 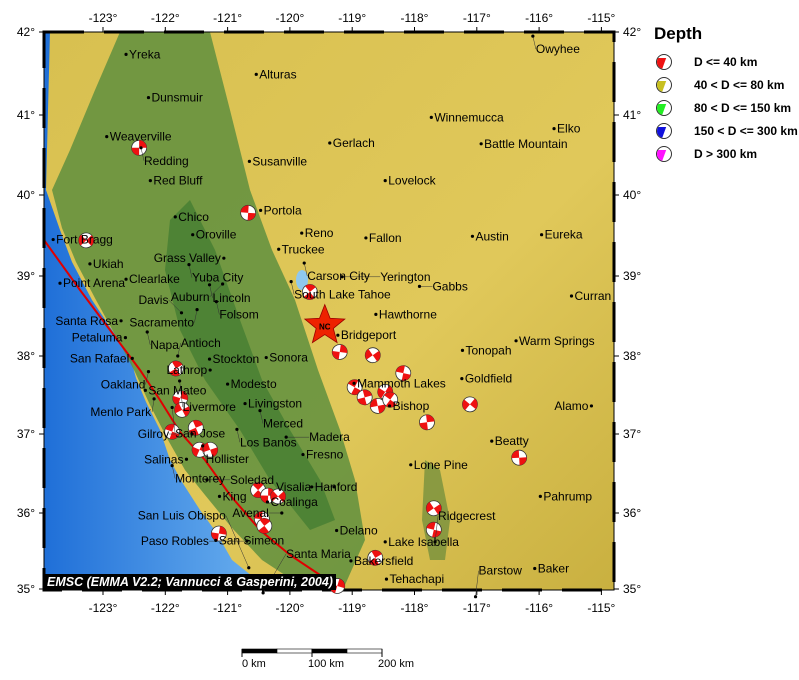 What do you see at coordinates (250, 513) in the screenshot?
I see `city-label: Avenal` at bounding box center [250, 513].